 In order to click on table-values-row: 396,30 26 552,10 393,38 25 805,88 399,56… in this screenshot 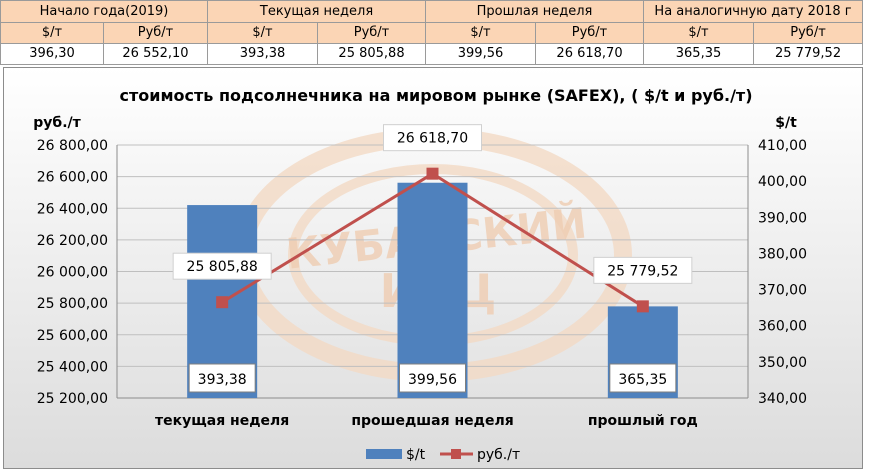, I will do `click(432, 54)`.